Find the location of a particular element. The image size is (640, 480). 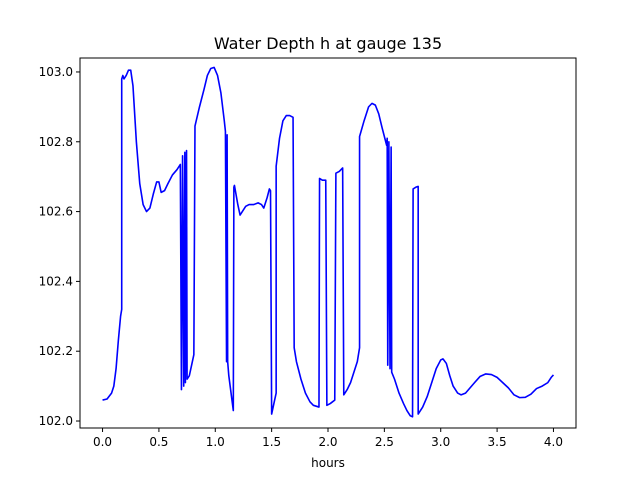

x-tick-label: 3.5 is located at coordinates (497, 442).